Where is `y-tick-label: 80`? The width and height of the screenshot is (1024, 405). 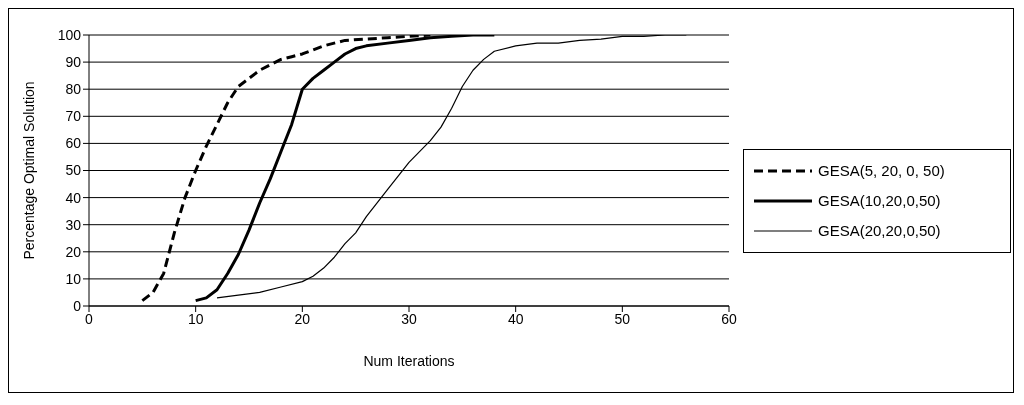
y-tick-label: 80 is located at coordinates (73, 89).